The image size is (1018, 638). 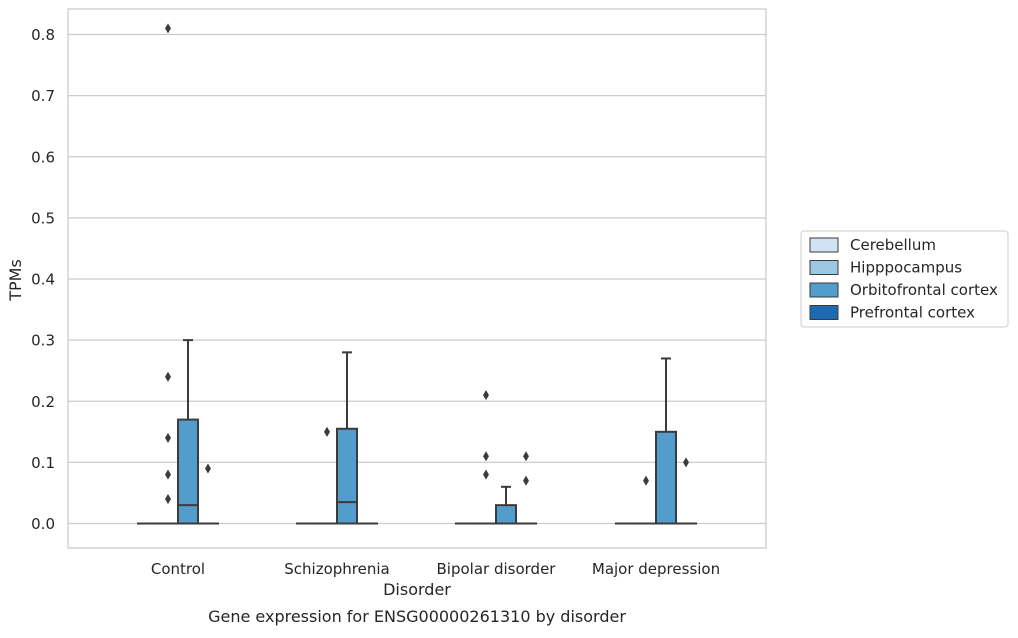 What do you see at coordinates (893, 245) in the screenshot?
I see `legend-label: Cerebellum` at bounding box center [893, 245].